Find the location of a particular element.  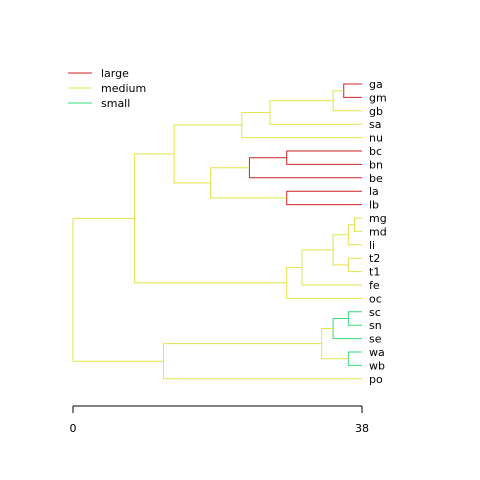

leaf-label-la: la is located at coordinates (374, 191).